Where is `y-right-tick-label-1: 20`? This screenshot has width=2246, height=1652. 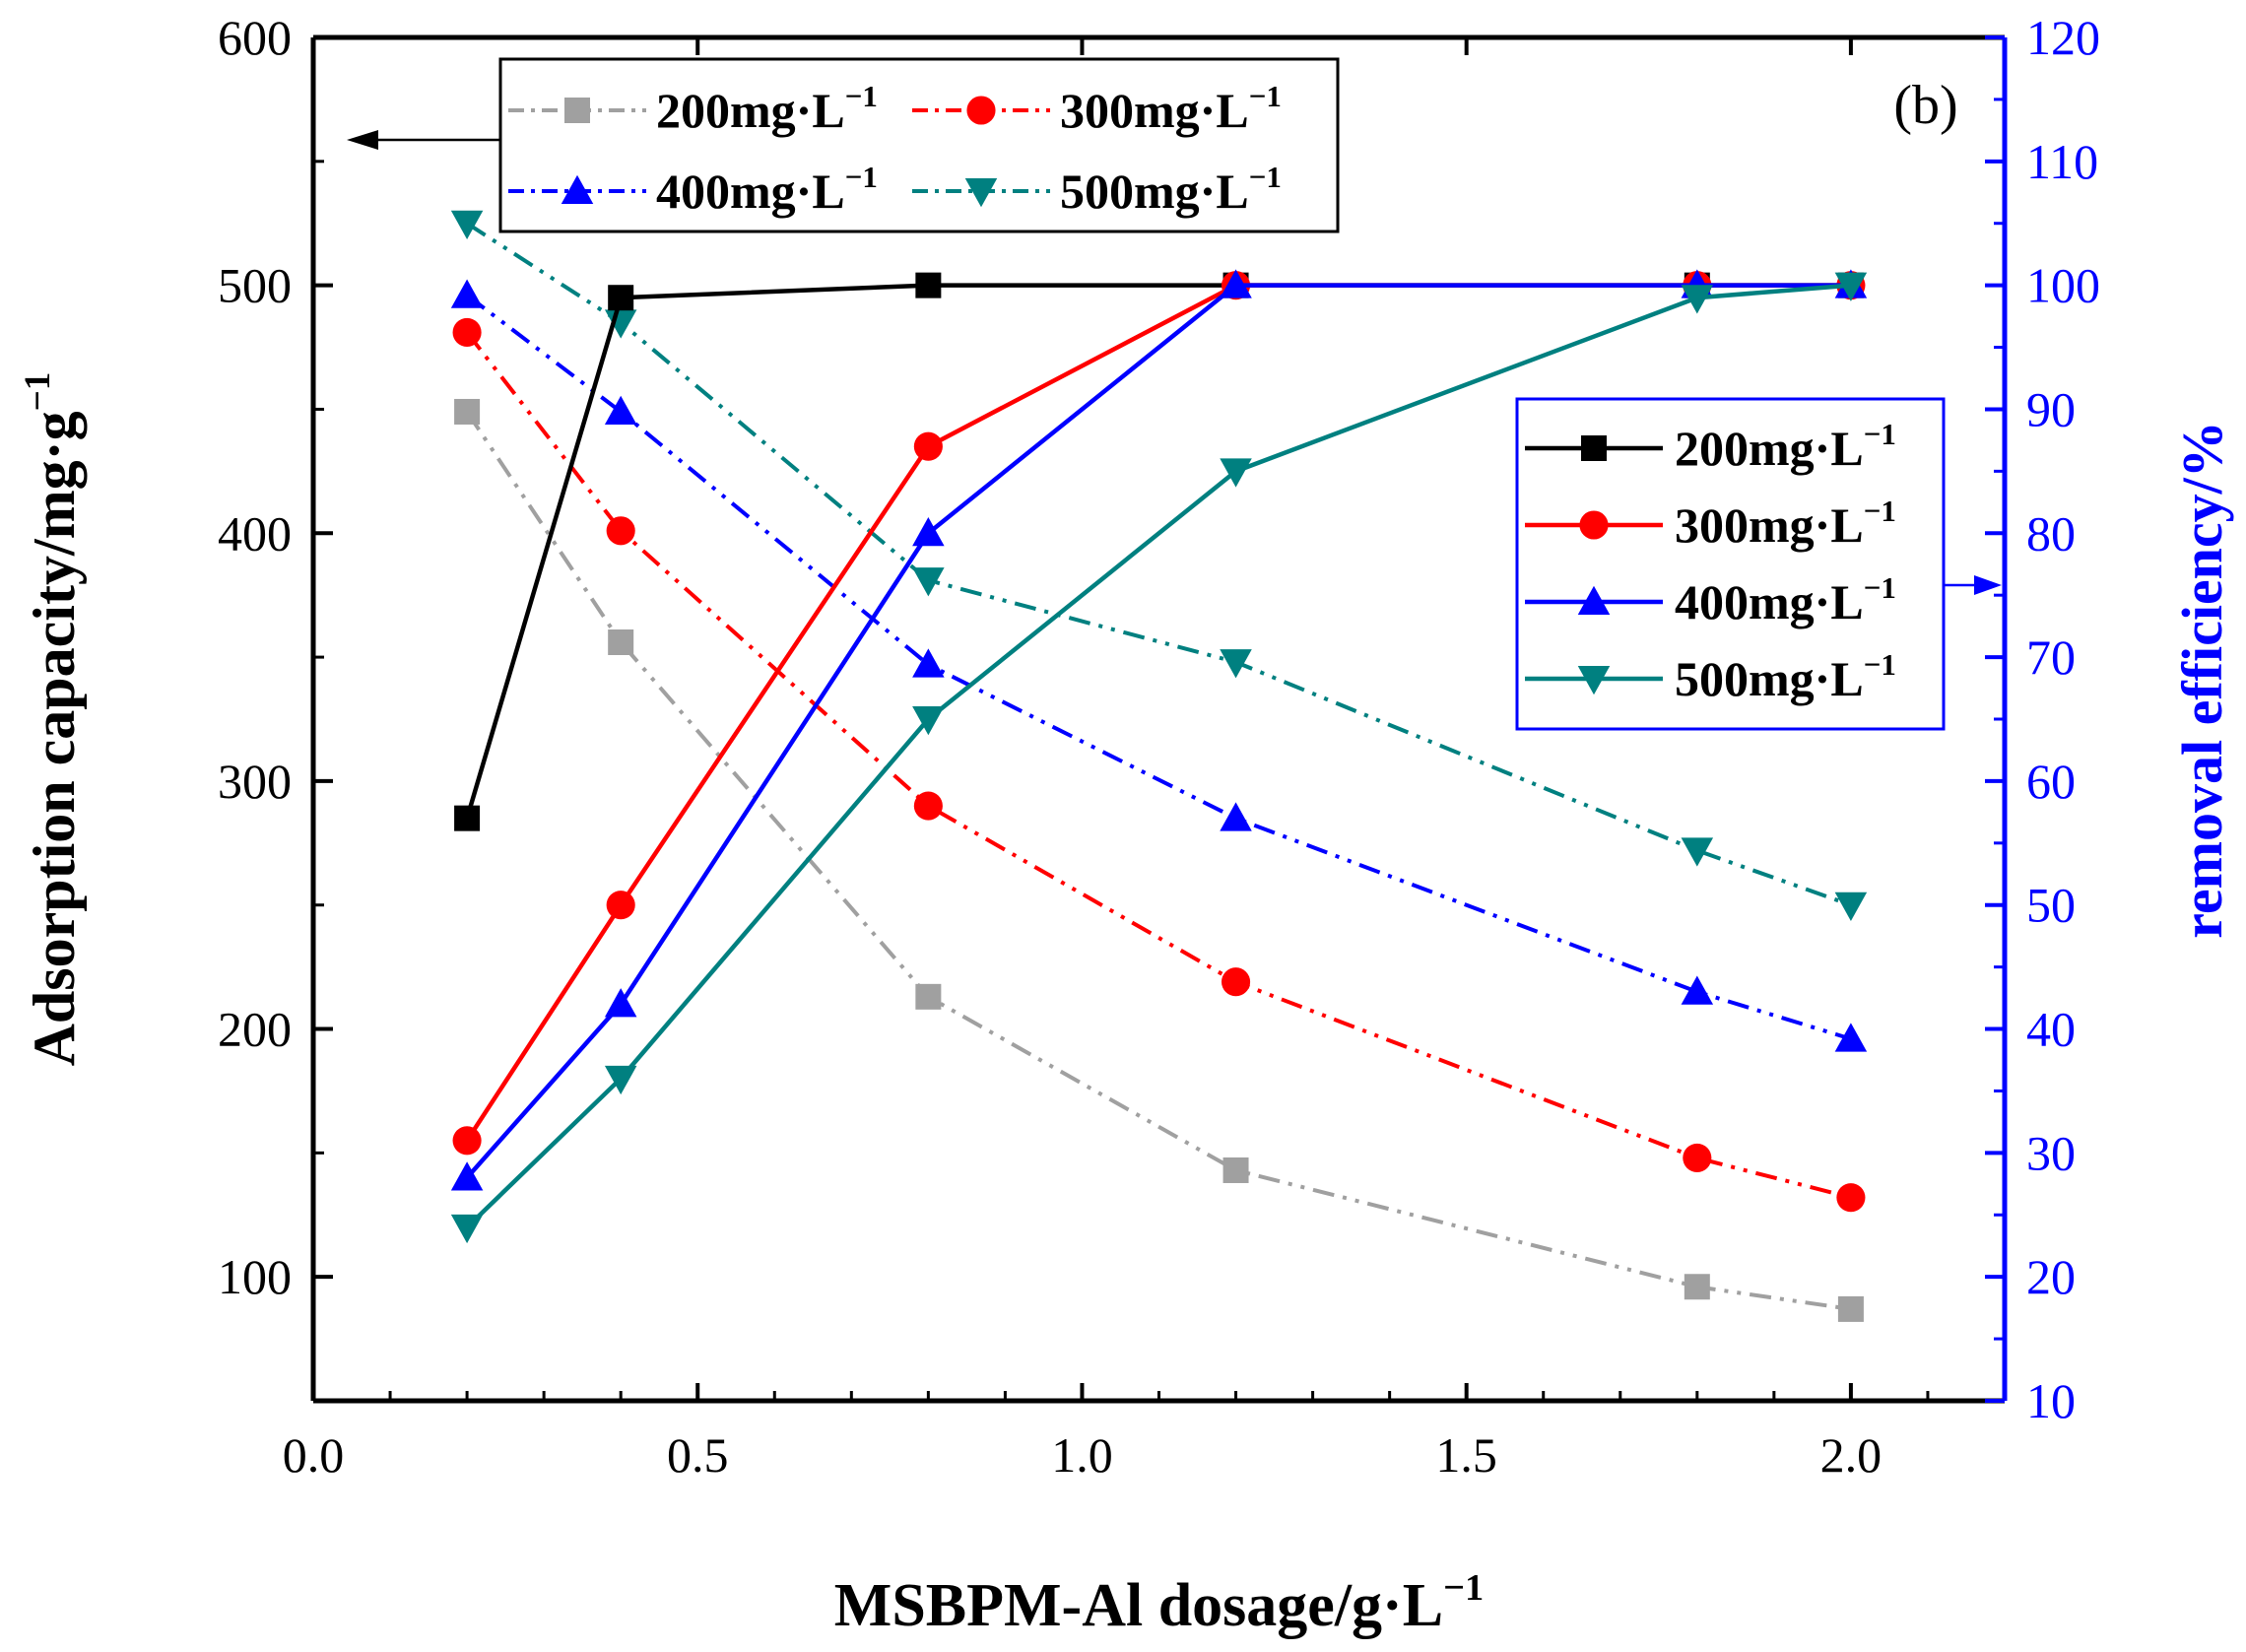
y-right-tick-label-1: 20 is located at coordinates (2051, 1276).